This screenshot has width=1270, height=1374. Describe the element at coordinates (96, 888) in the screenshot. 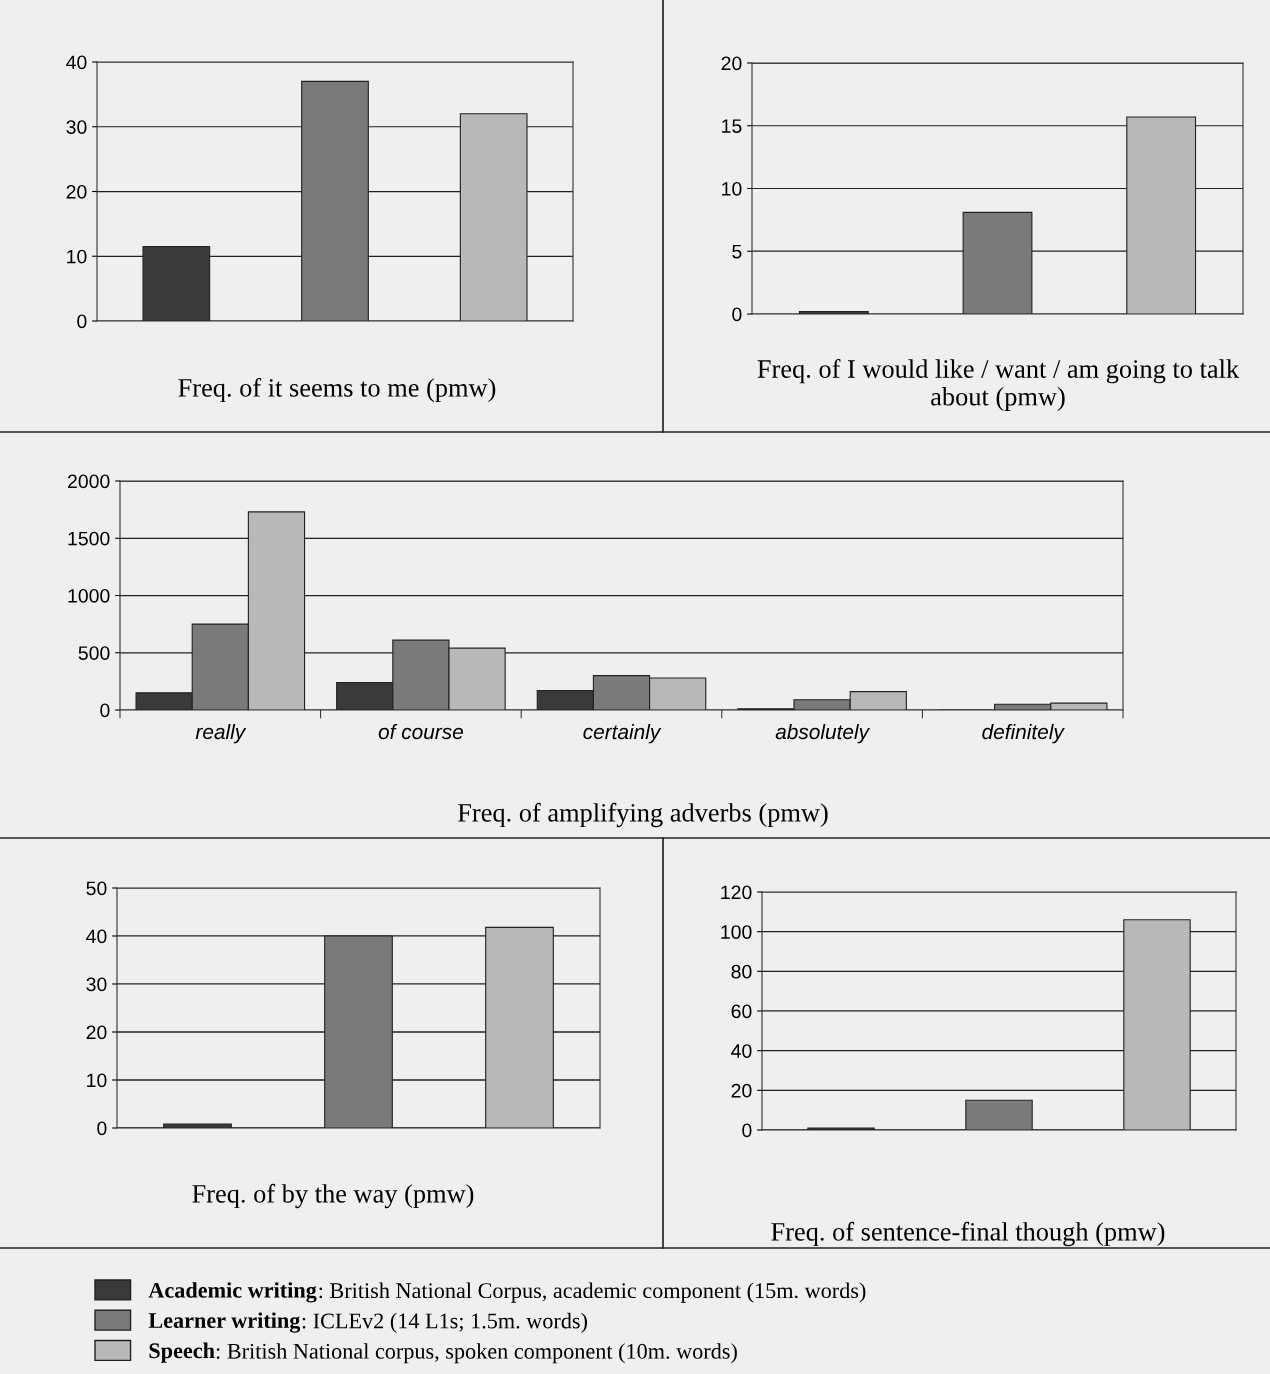

I see `y-tick-label: 50` at that location.